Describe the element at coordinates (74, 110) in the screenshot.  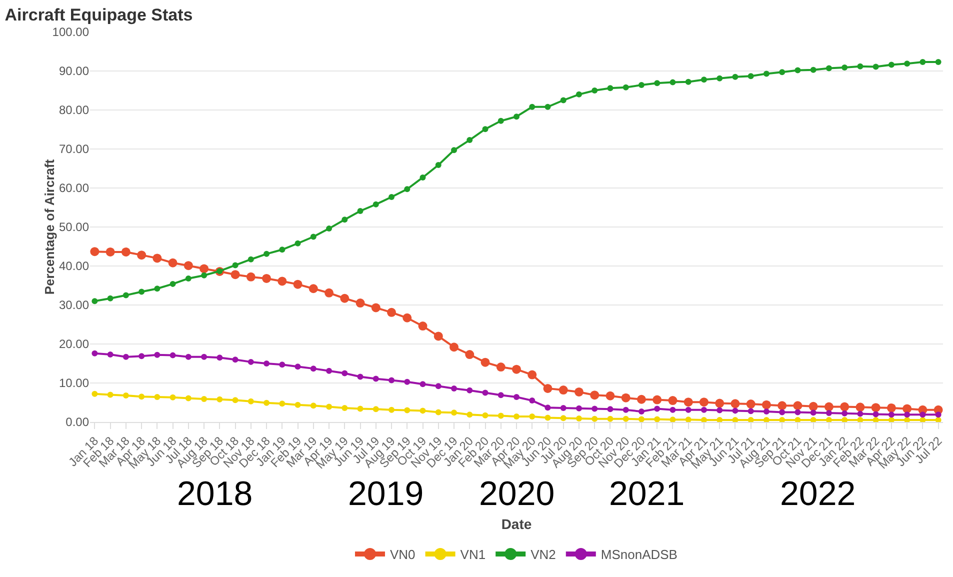
I see `y-tick-label: 80.00` at that location.